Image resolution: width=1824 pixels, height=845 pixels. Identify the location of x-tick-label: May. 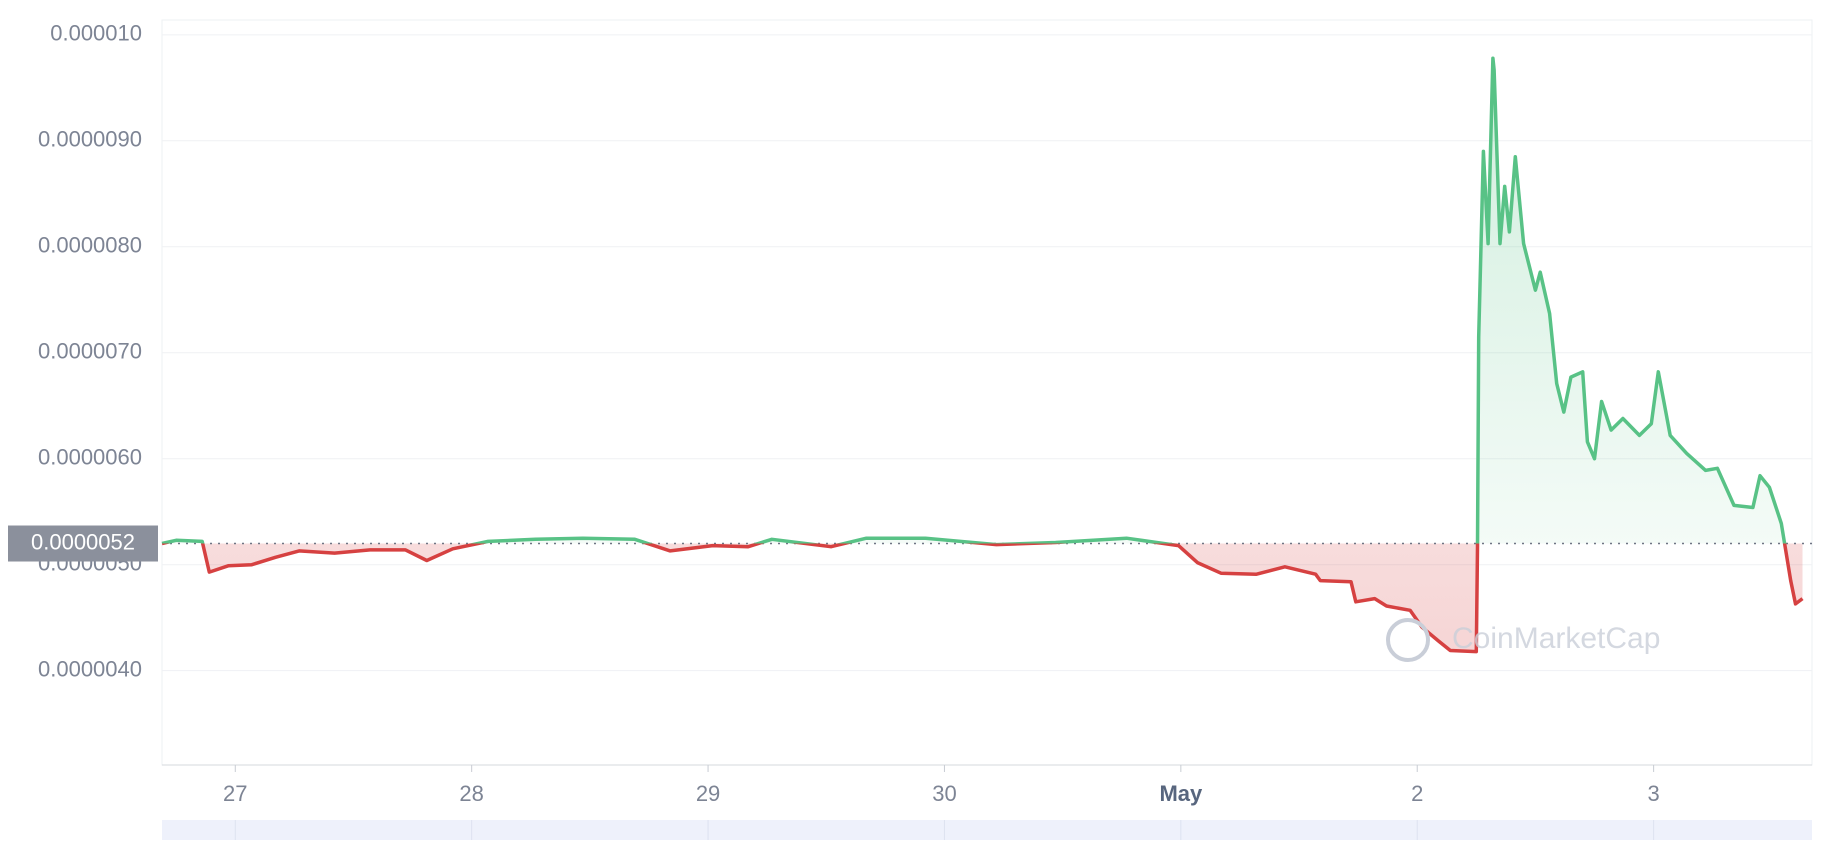
(1181, 793).